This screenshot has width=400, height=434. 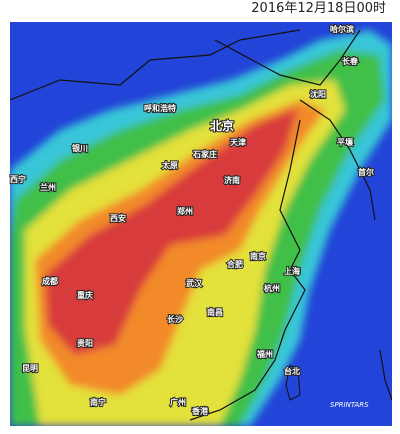 I want to click on city-label: 兰州, so click(x=48, y=187).